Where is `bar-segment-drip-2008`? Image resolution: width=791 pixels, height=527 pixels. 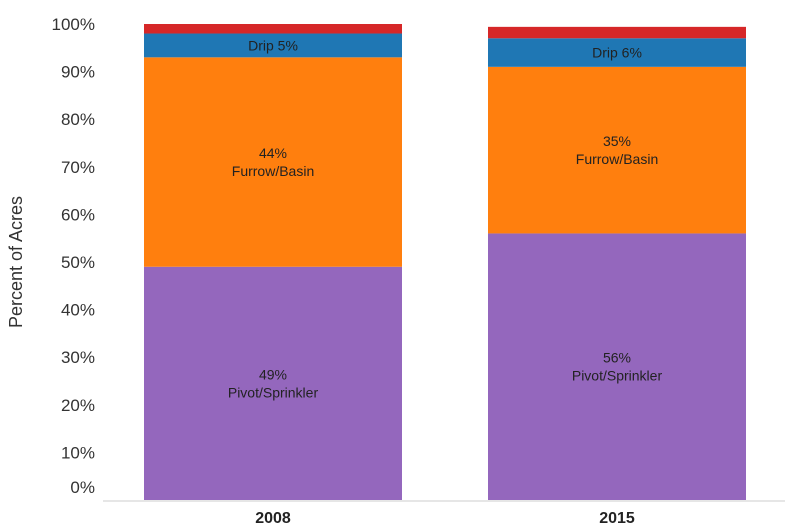 bar-segment-drip-2008 is located at coordinates (273, 45).